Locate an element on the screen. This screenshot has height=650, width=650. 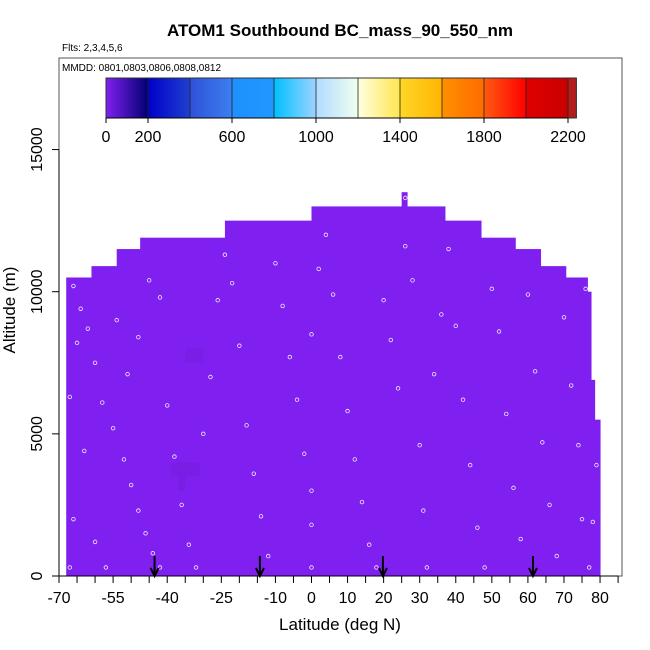
x-axis-label: Latitude (deg N) is located at coordinates (340, 624).